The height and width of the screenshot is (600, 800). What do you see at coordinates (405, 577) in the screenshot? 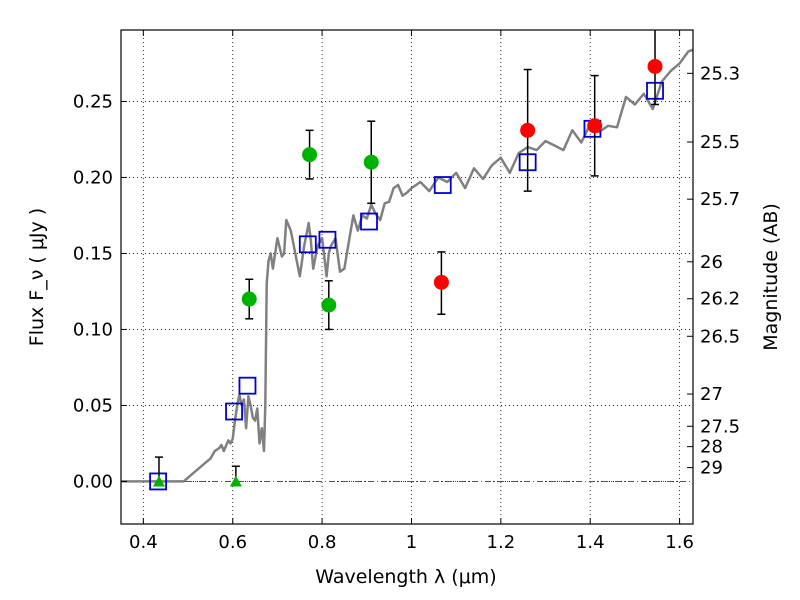
I see `x-axis-label: Wavelength λ (μm)` at bounding box center [405, 577].